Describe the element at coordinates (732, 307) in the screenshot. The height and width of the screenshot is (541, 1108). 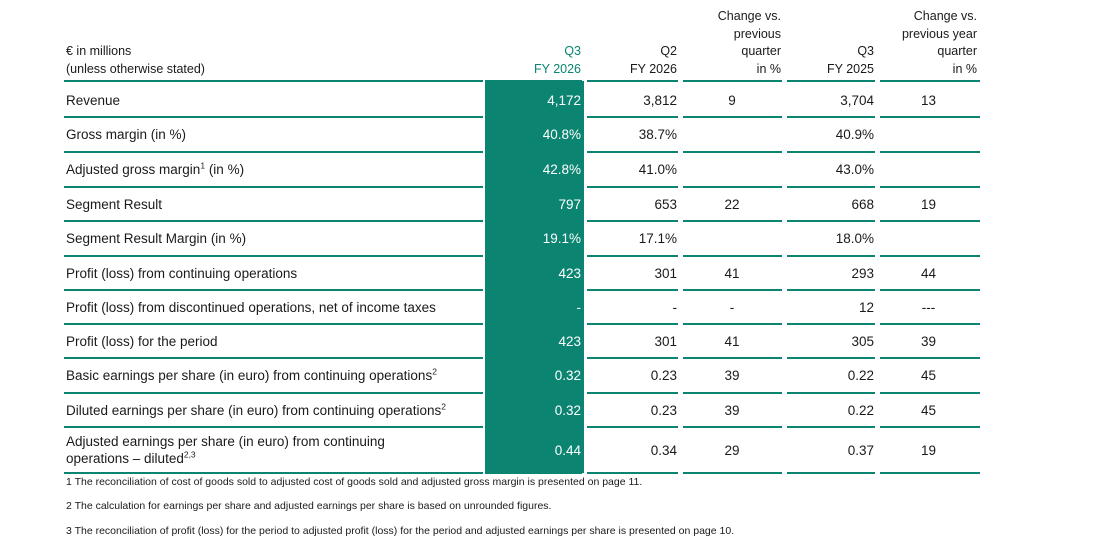
I see `cell-chg-q: -` at that location.